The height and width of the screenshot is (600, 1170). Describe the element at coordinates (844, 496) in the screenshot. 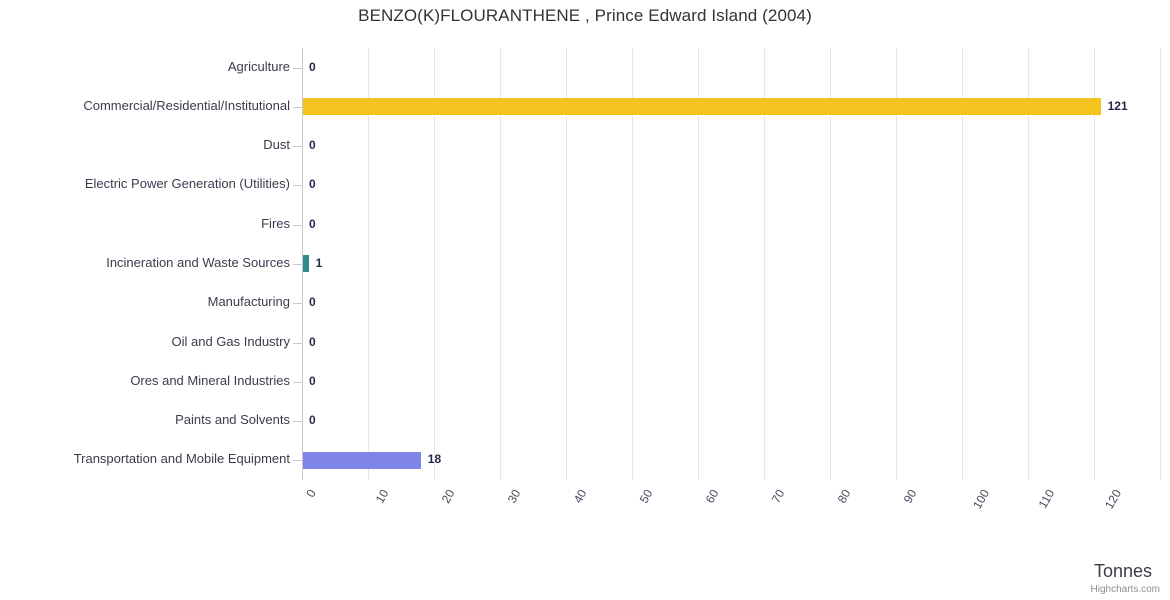

I see `x-axis-tick-label: 80` at that location.